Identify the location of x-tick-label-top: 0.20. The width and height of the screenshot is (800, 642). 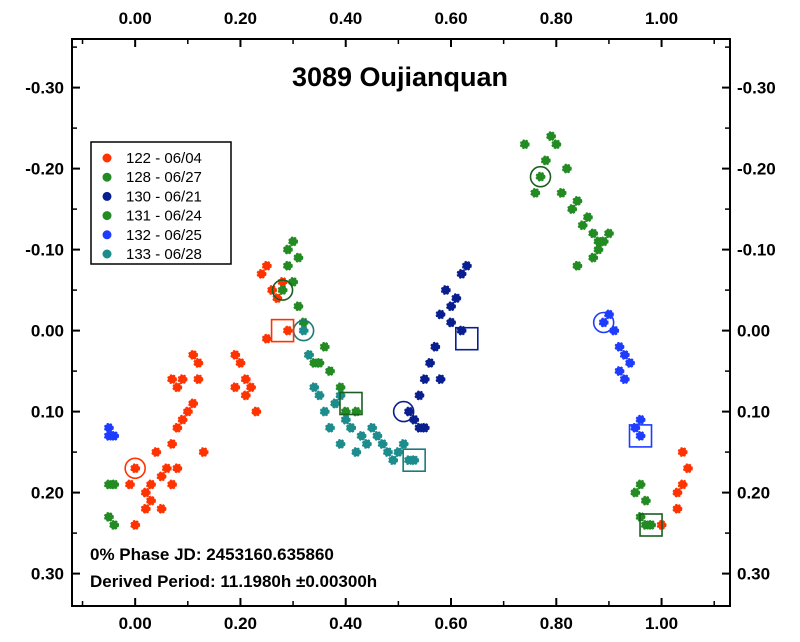
(240, 18).